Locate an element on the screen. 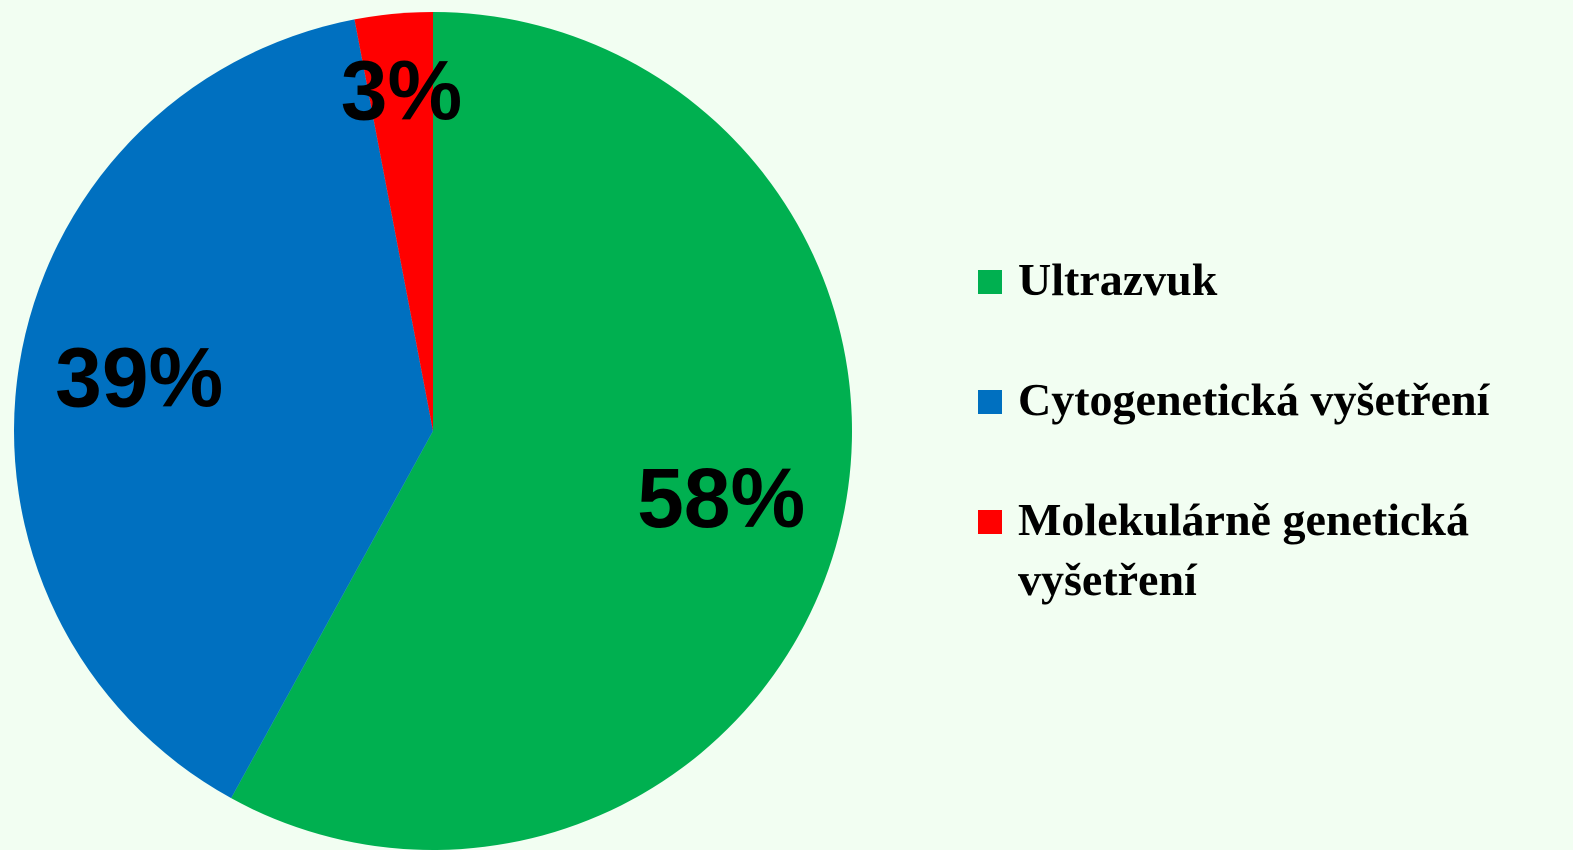  pie-slice is located at coordinates (393, 221).